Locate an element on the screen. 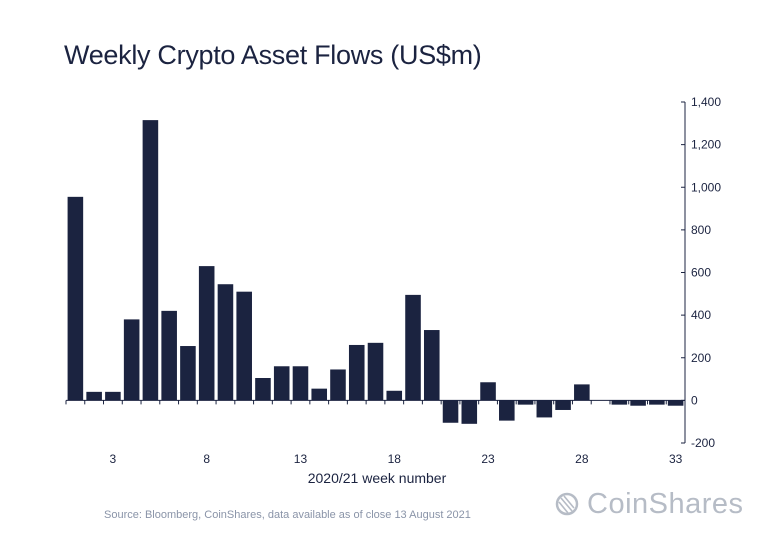  y-tick-label: 0 is located at coordinates (694, 400).